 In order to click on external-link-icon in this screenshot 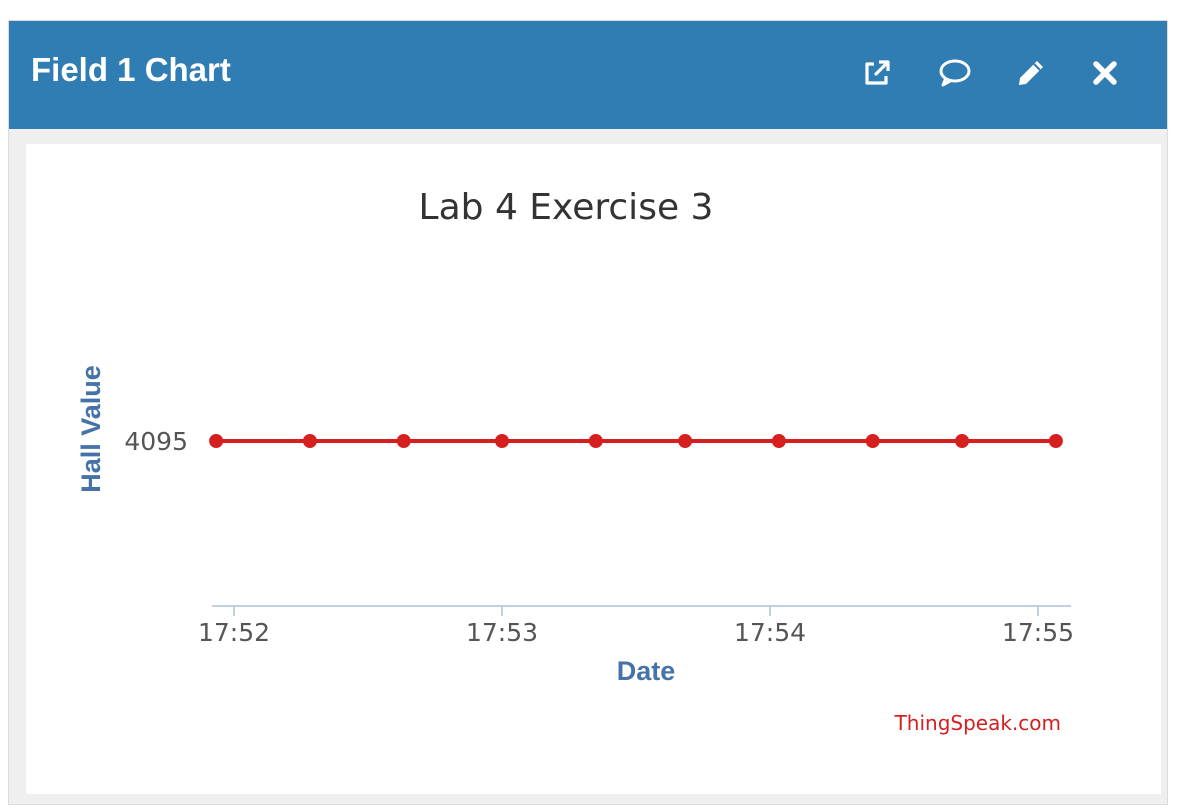, I will do `click(877, 73)`.